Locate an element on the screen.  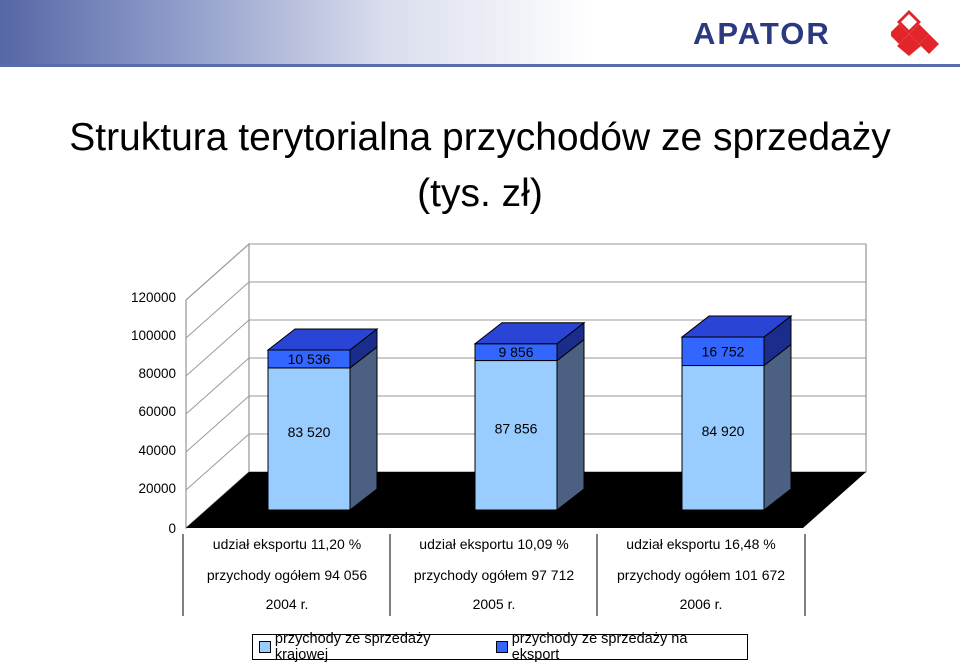
legend-swatch-export is located at coordinates (501, 647).